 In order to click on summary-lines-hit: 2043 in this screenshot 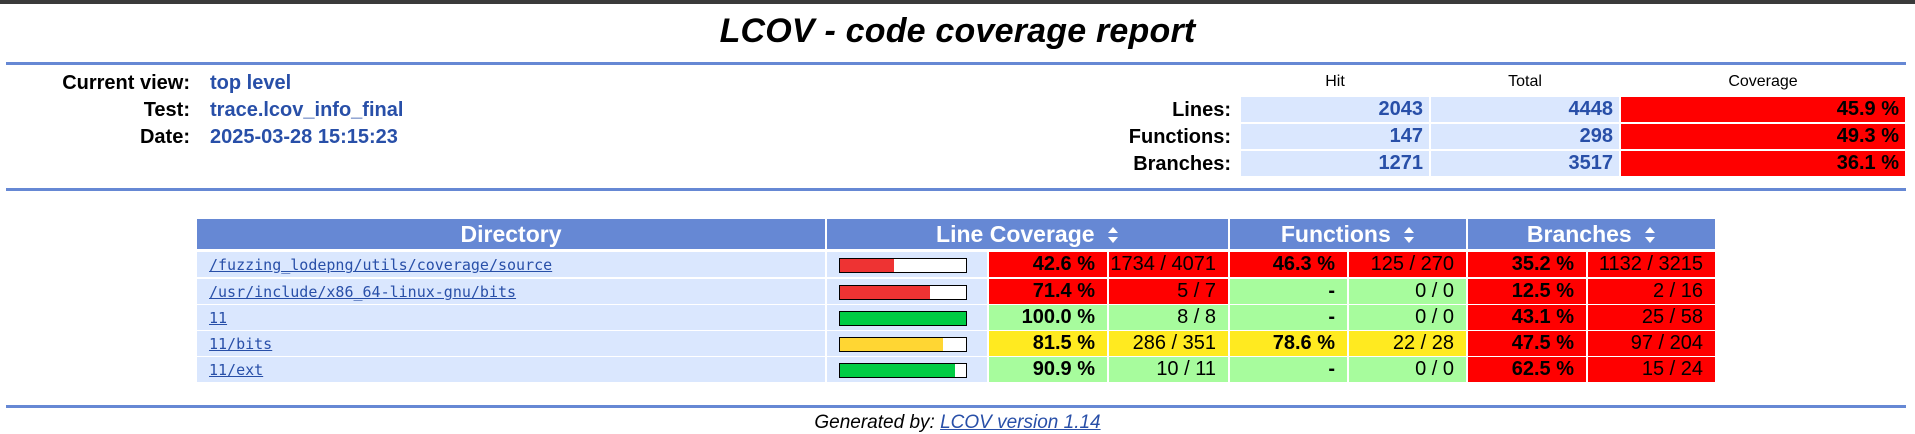, I will do `click(1335, 109)`.